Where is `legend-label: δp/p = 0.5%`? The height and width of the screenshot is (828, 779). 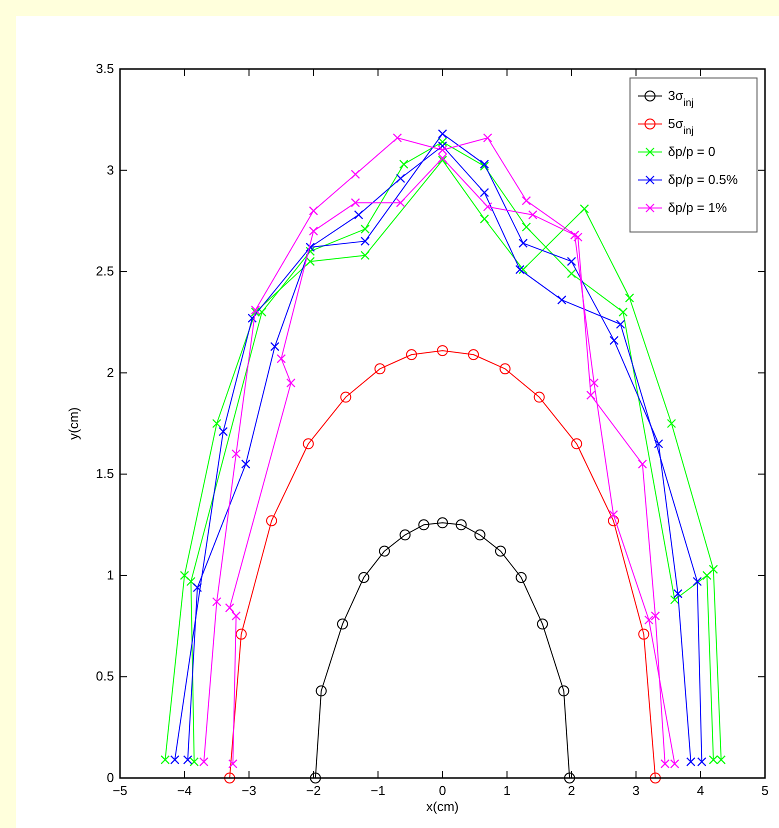 legend-label: δp/p = 0.5% is located at coordinates (703, 179).